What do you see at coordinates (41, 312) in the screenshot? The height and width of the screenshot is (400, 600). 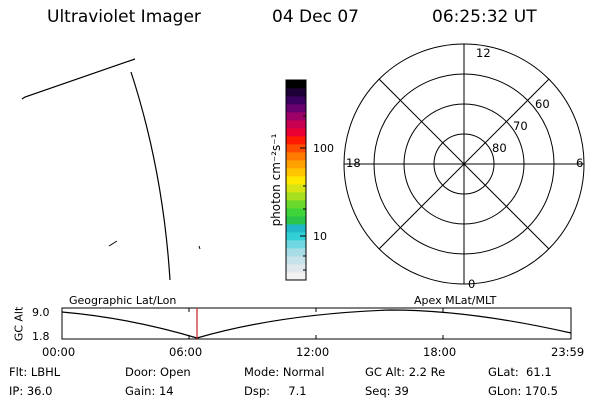 I see `timeline-ytick-9: 9.0` at bounding box center [41, 312].